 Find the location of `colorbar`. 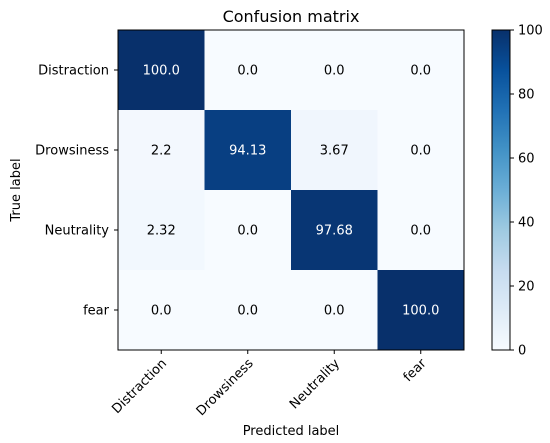

colorbar is located at coordinates (501, 190).